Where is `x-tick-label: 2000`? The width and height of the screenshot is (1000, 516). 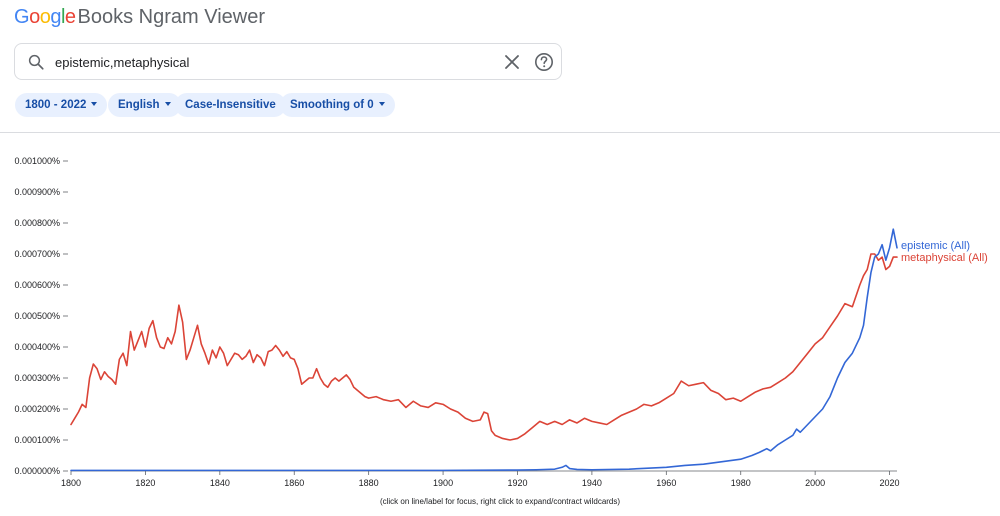 x-tick-label: 2000 is located at coordinates (815, 483).